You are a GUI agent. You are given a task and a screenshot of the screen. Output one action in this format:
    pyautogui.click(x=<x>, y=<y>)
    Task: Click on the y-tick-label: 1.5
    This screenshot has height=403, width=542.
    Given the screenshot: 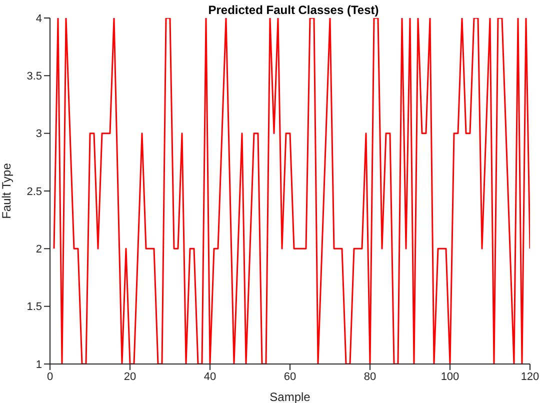 What is the action you would take?
    pyautogui.click(x=34, y=307)
    